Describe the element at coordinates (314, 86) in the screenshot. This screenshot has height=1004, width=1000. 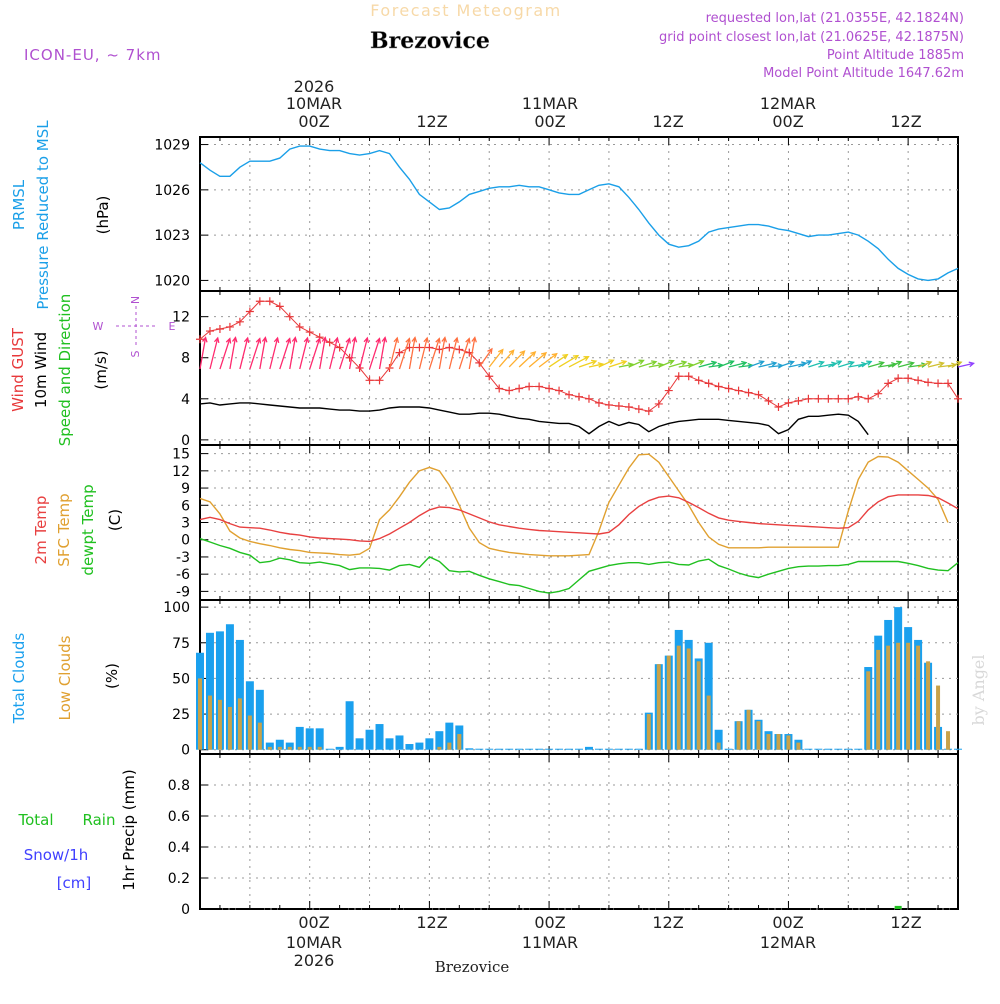
I see `top-year-label: 2026` at that location.